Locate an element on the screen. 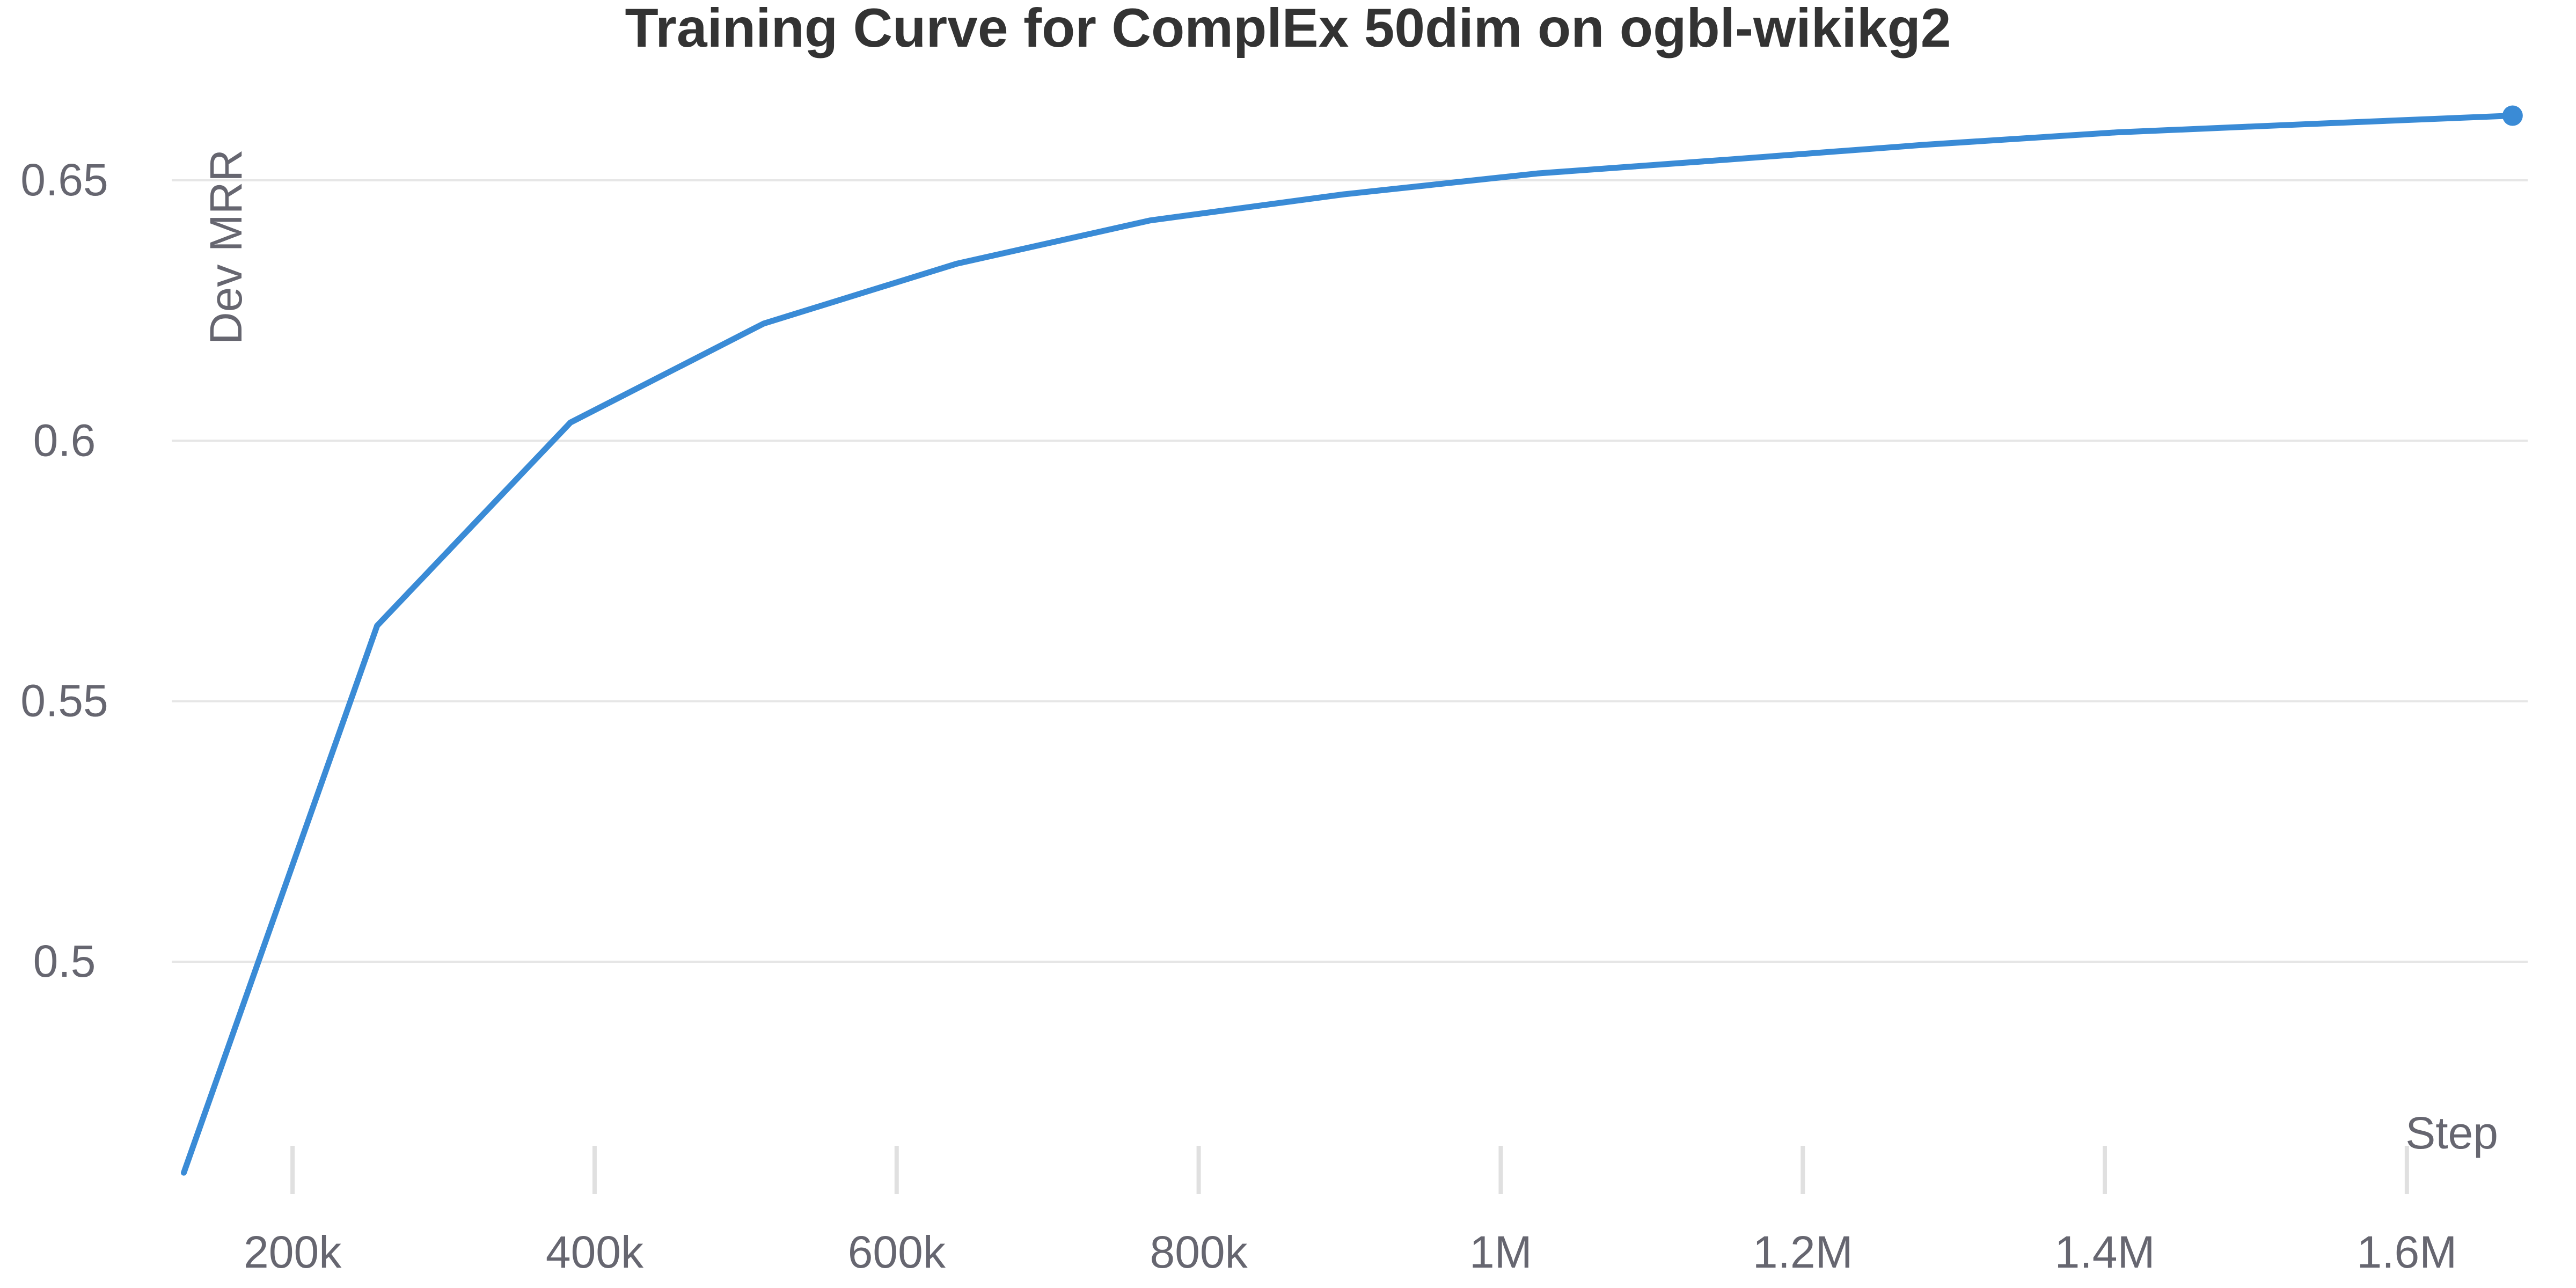  y-tick-label: 0.5 is located at coordinates (64, 961).